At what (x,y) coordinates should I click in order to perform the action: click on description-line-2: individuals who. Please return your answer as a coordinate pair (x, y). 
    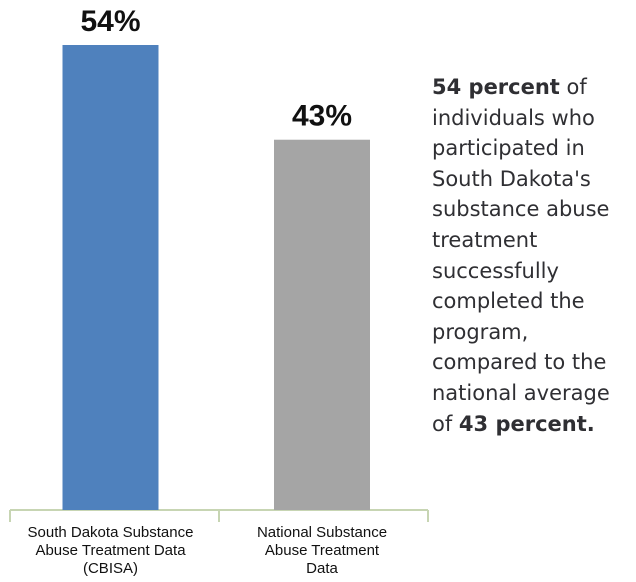
    Looking at the image, I should click on (534, 118).